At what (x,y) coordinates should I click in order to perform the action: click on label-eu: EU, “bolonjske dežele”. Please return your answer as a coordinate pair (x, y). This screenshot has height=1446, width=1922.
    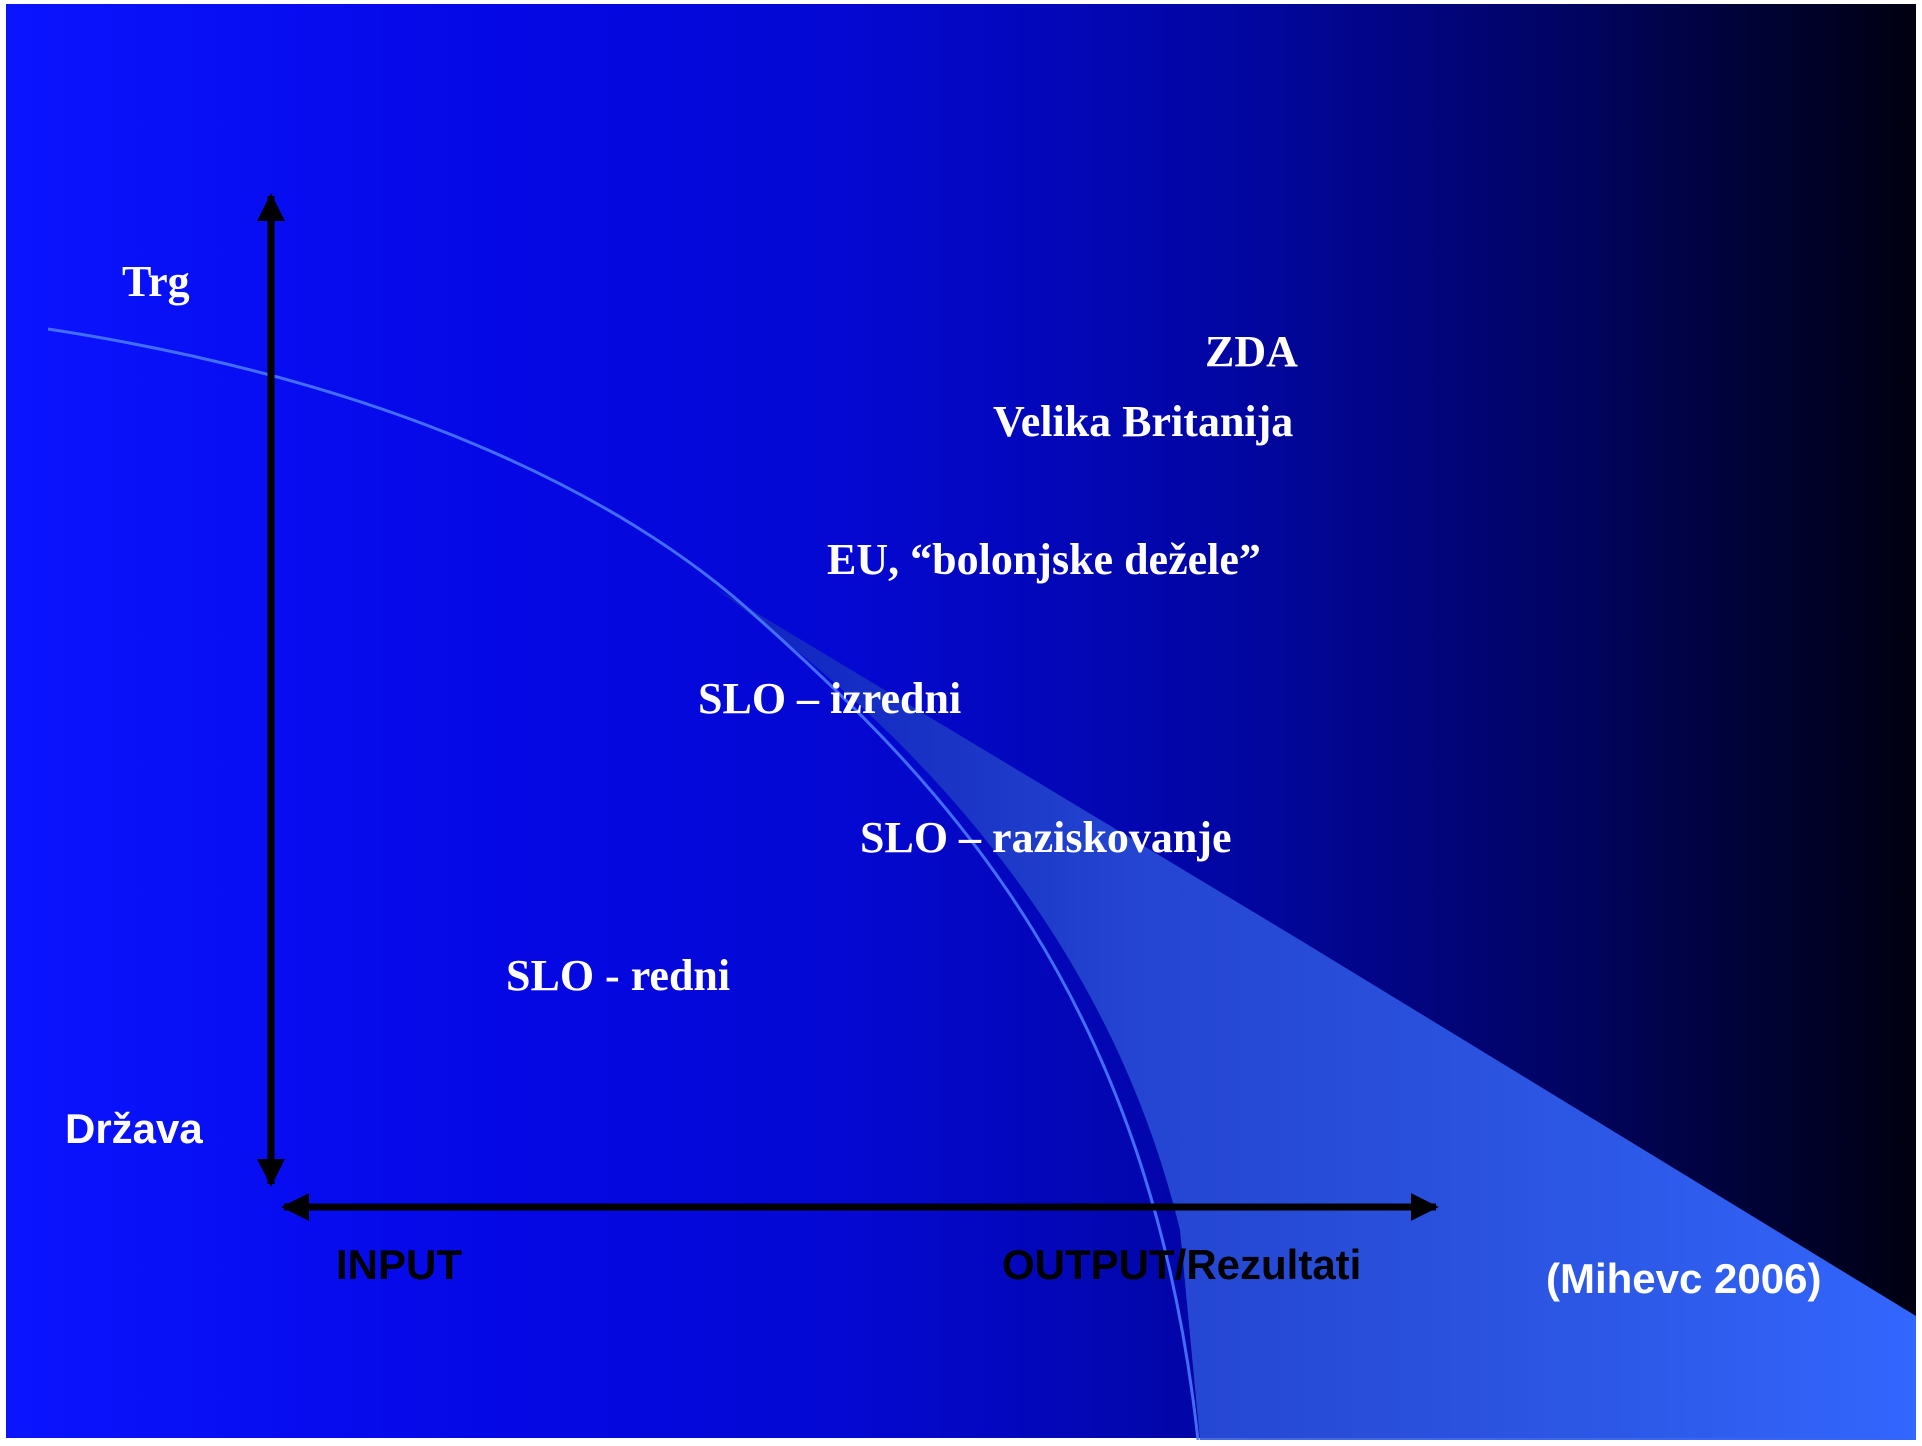
    Looking at the image, I should click on (1044, 559).